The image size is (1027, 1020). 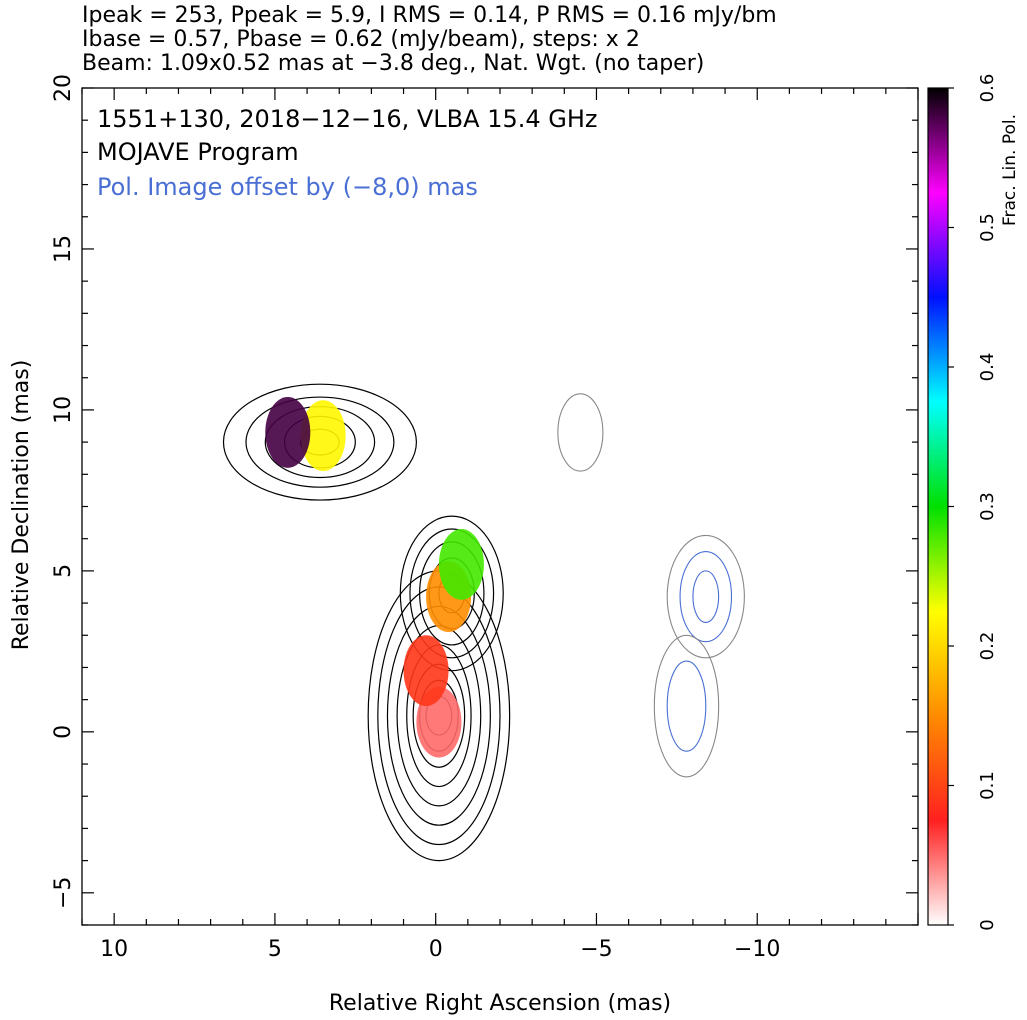 I want to click on y-axis-label: Relative Declination (mas), so click(x=21, y=505).